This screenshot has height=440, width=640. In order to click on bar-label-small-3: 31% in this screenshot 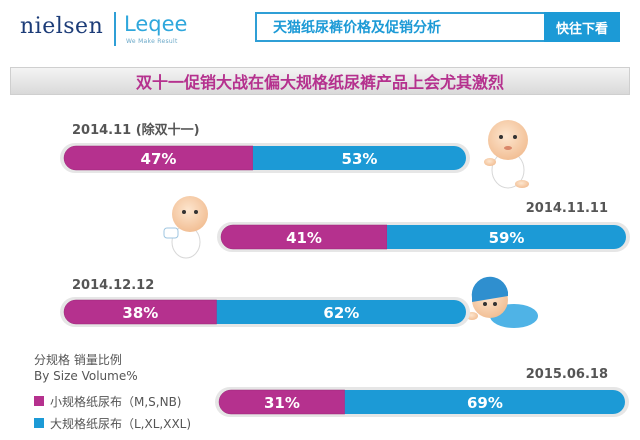, I will do `click(282, 403)`.